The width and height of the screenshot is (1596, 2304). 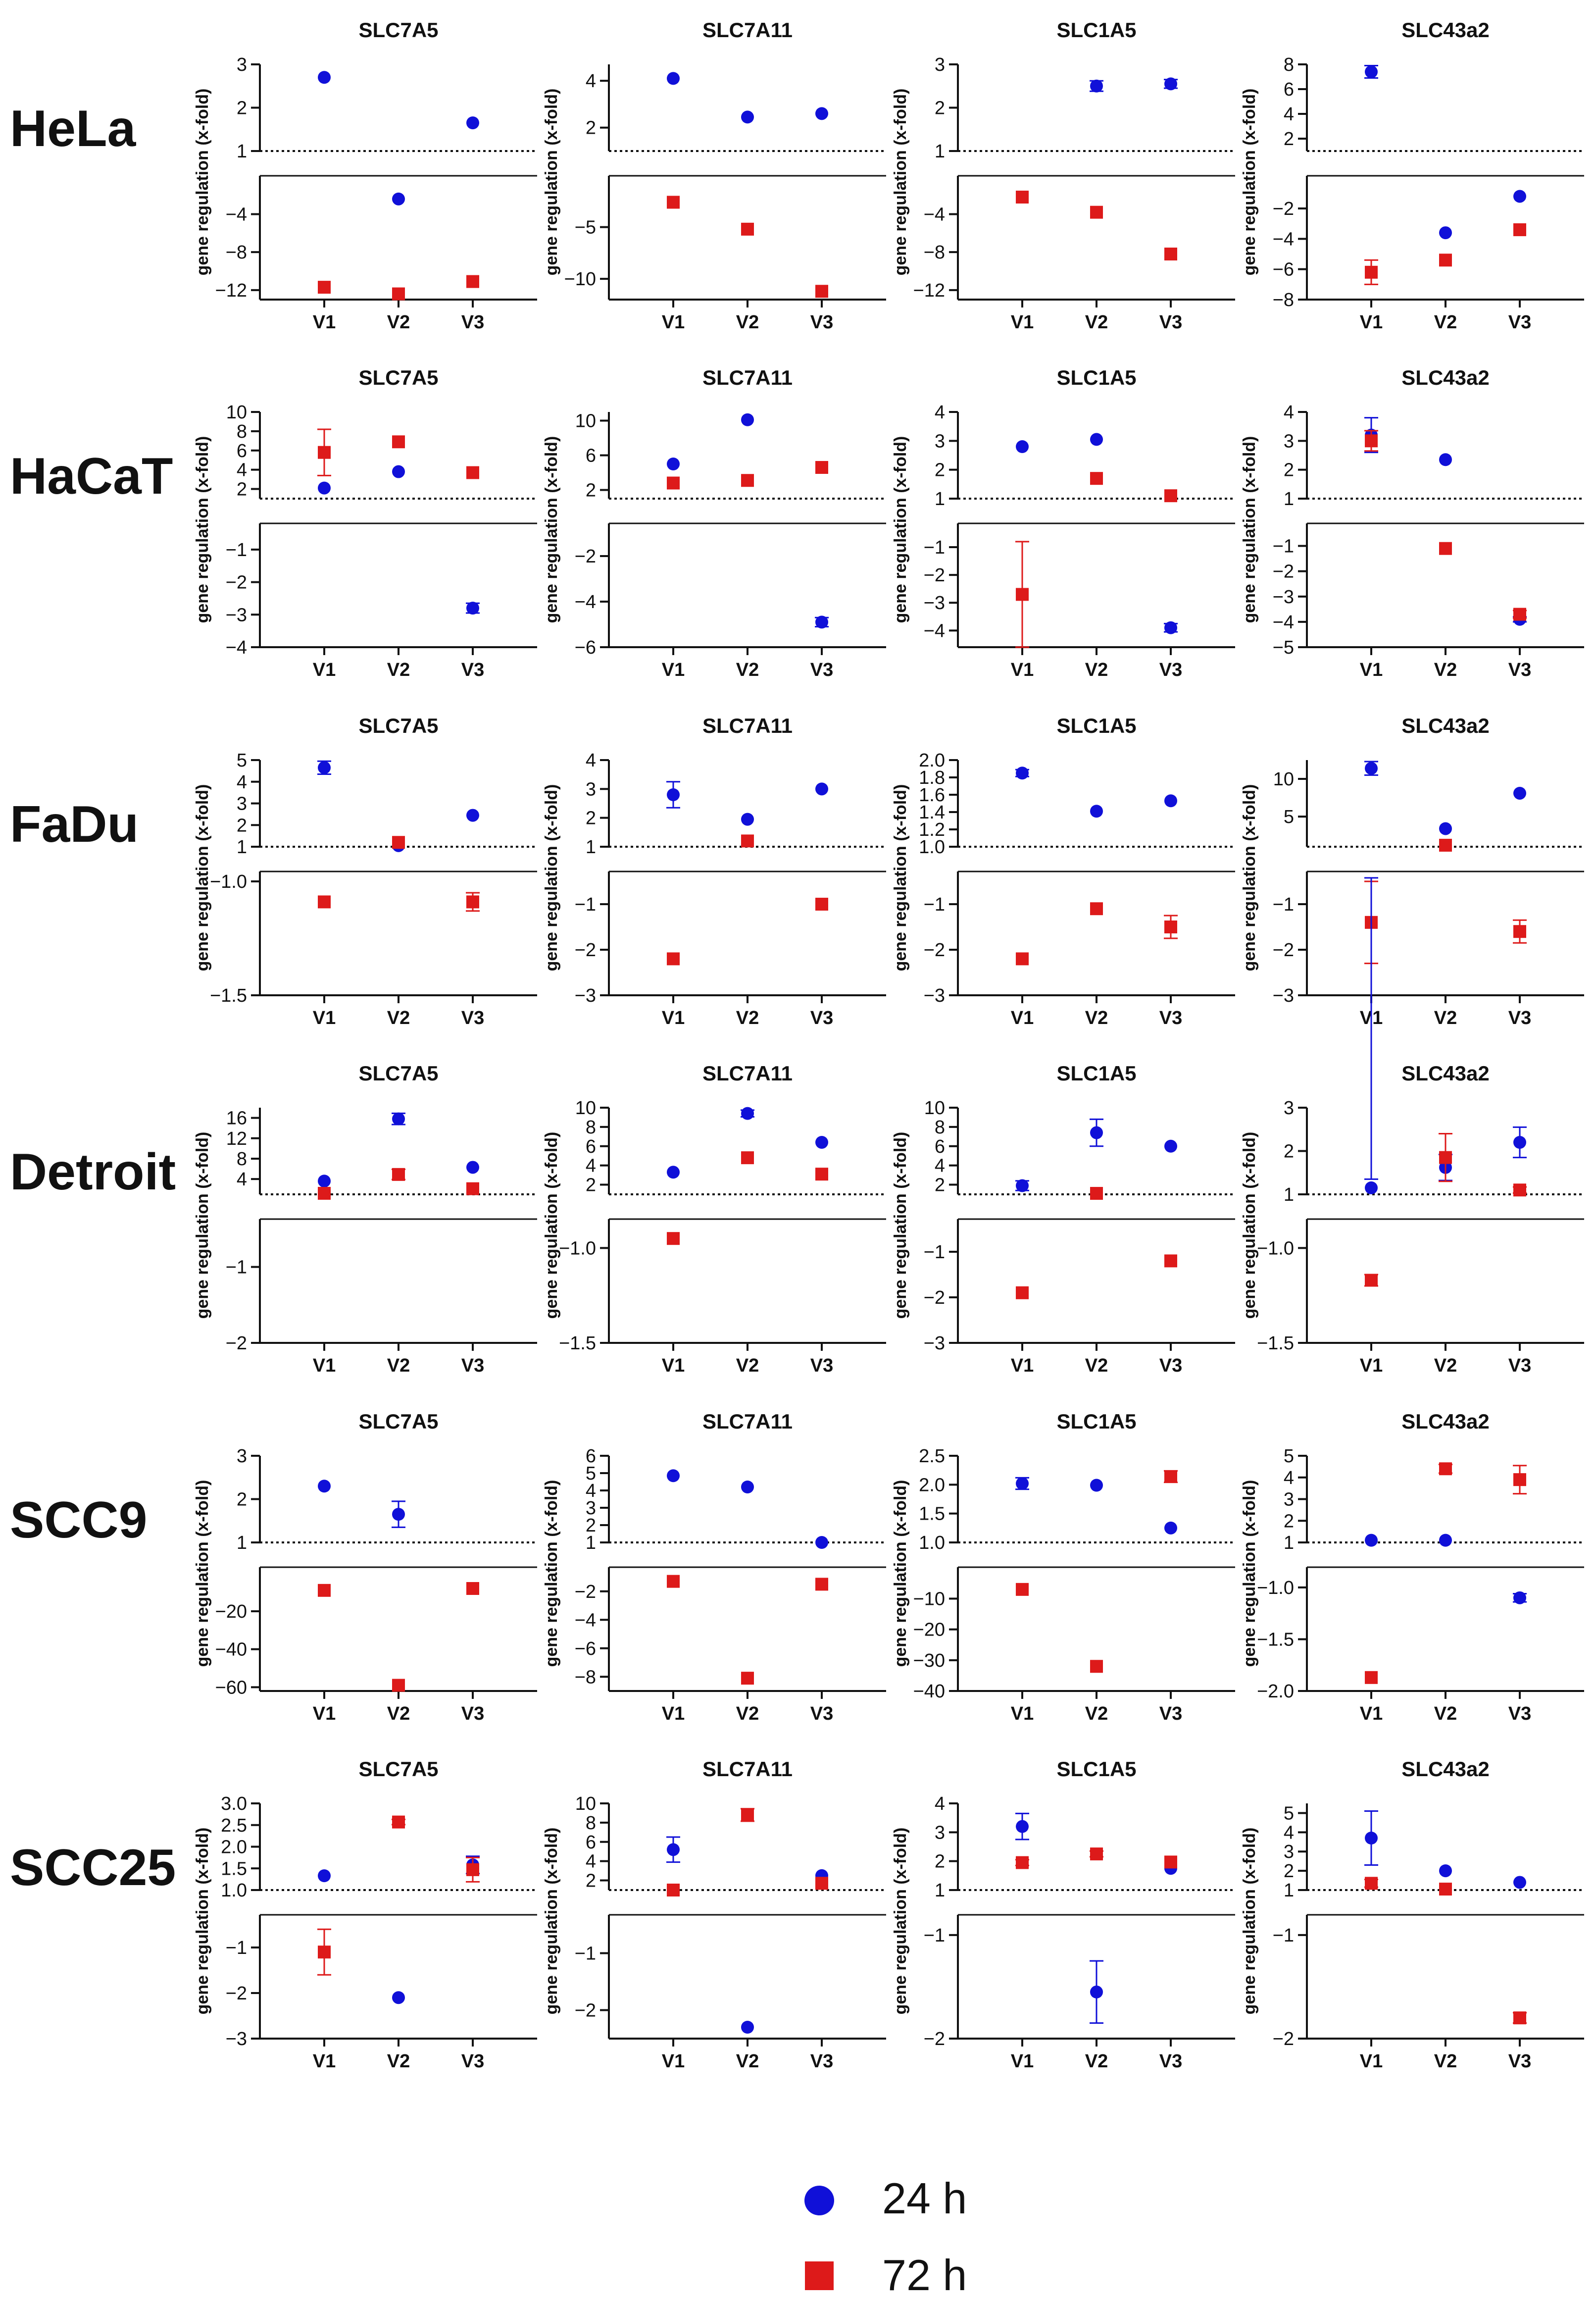 What do you see at coordinates (234, 1803) in the screenshot?
I see `y-tick-label: 3.0` at bounding box center [234, 1803].